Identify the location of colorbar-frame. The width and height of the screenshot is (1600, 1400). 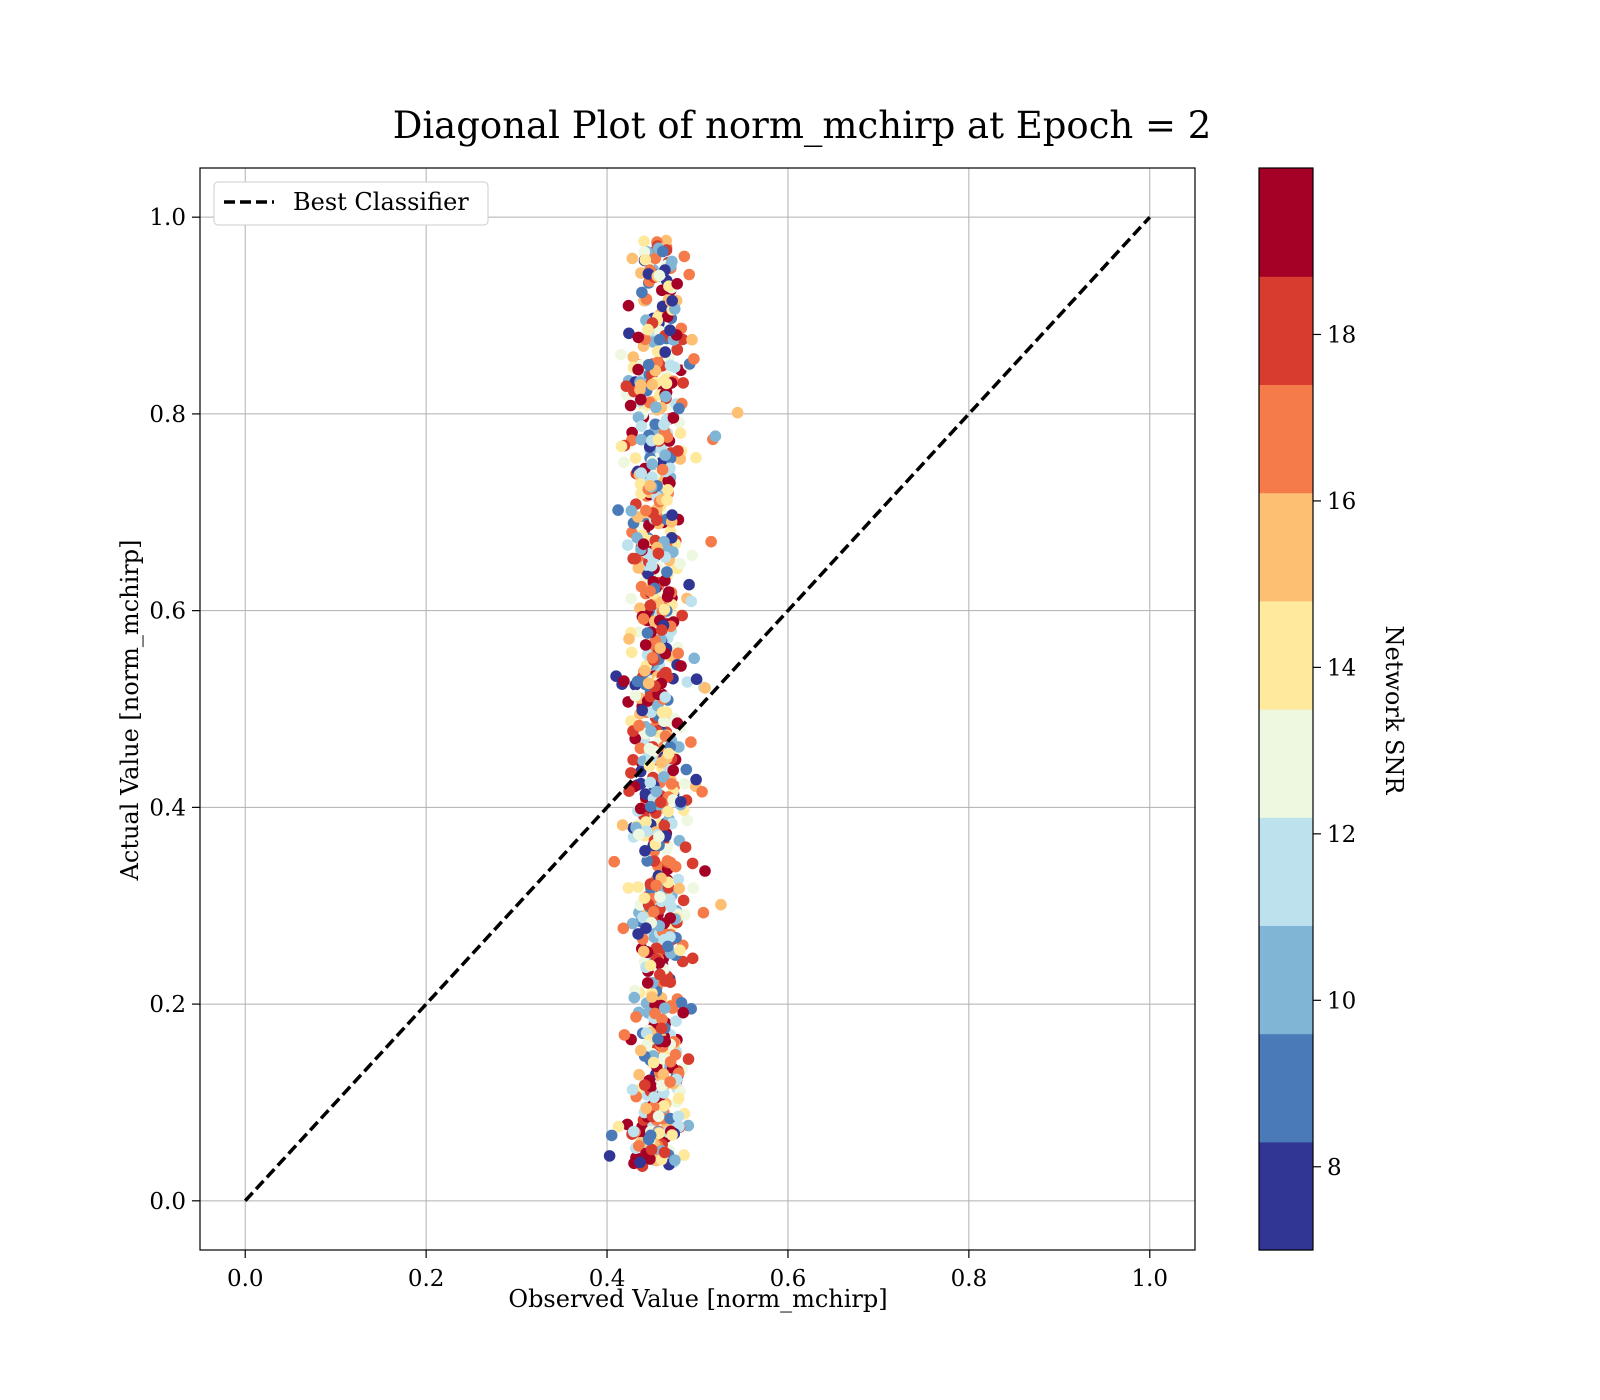
(1286, 709).